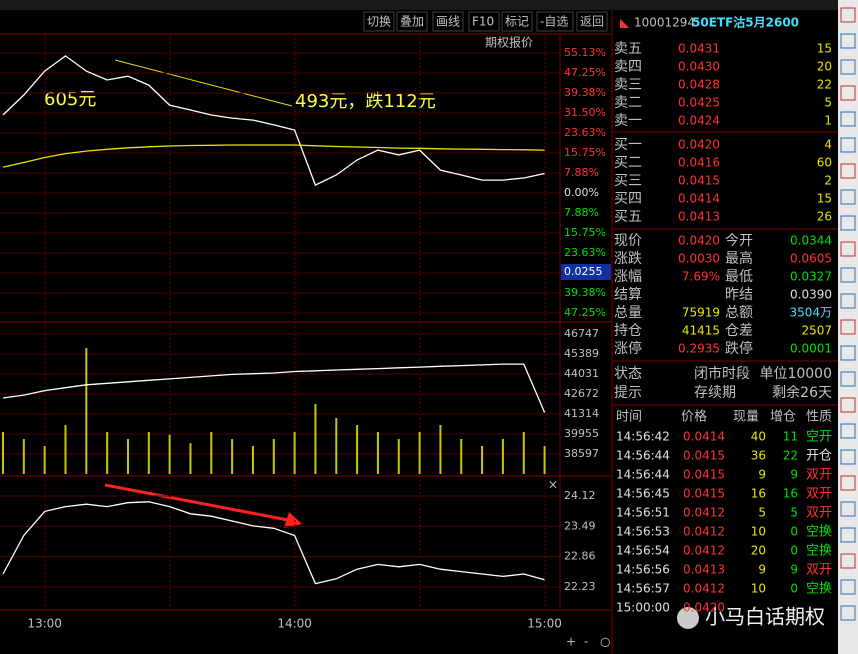  I want to click on toolbar-button: -自选, so click(554, 22).